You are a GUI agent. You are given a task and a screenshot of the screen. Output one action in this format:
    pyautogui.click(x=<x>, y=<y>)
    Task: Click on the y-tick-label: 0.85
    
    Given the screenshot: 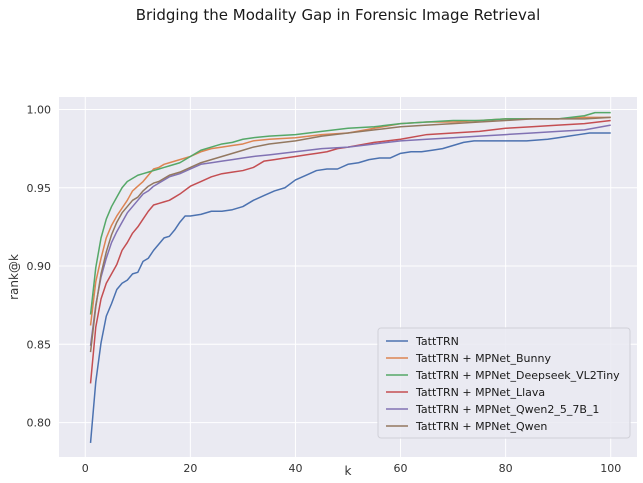 What is the action you would take?
    pyautogui.click(x=39, y=344)
    